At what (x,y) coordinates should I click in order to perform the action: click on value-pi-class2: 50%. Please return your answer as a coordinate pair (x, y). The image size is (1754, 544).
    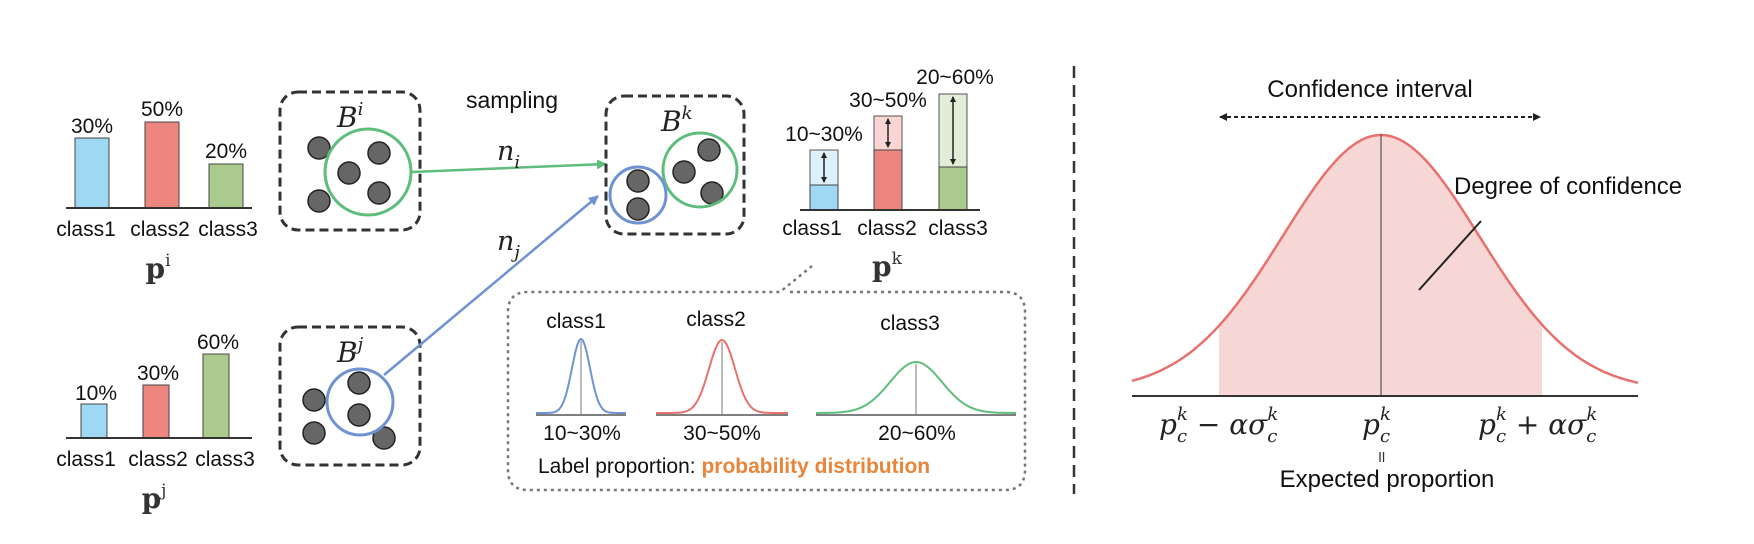
    Looking at the image, I should click on (162, 109).